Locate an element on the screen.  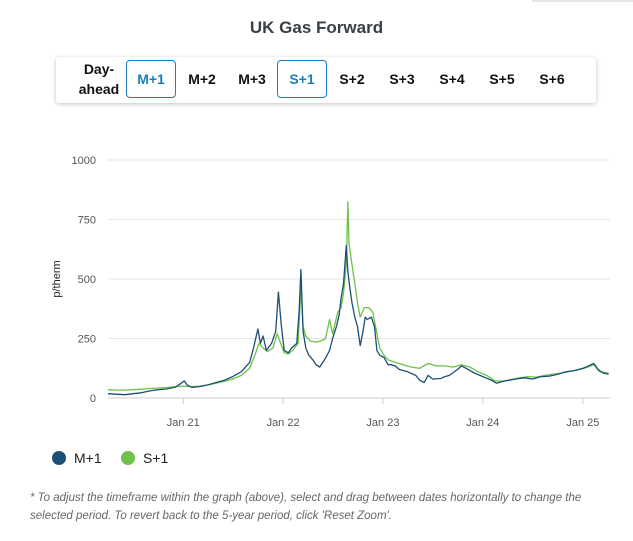
legend-item-m1: M+1 is located at coordinates (77, 458).